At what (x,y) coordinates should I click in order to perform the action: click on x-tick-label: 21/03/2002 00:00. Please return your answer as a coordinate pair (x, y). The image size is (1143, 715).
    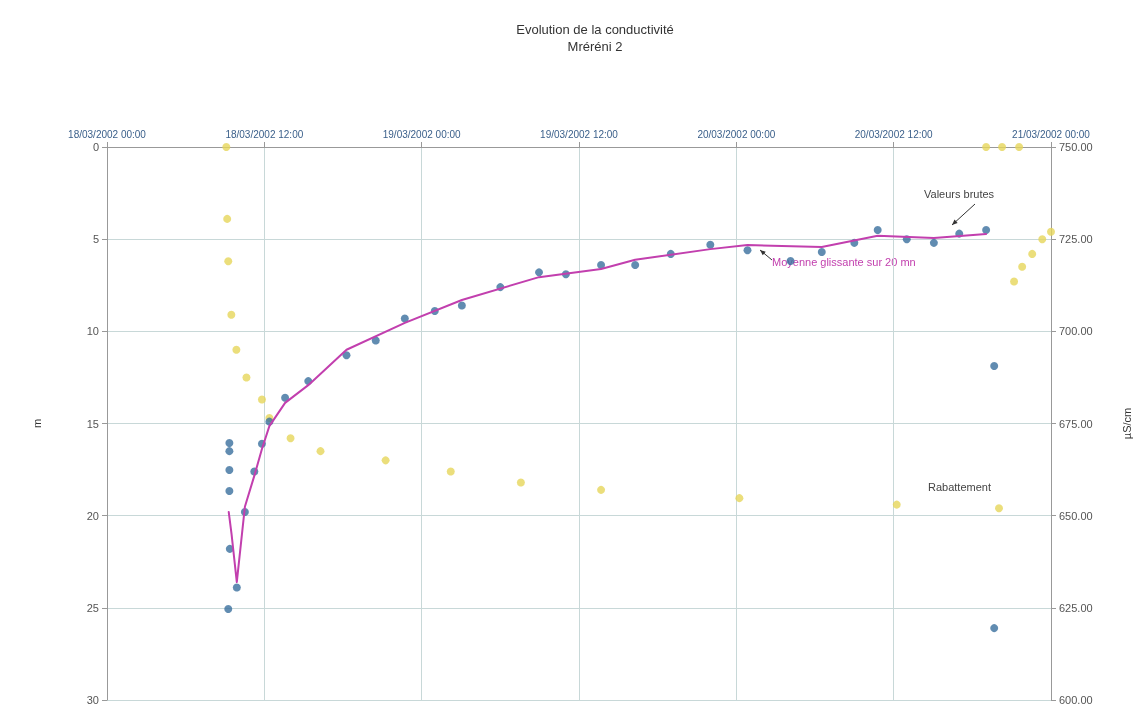
    Looking at the image, I should click on (1051, 134).